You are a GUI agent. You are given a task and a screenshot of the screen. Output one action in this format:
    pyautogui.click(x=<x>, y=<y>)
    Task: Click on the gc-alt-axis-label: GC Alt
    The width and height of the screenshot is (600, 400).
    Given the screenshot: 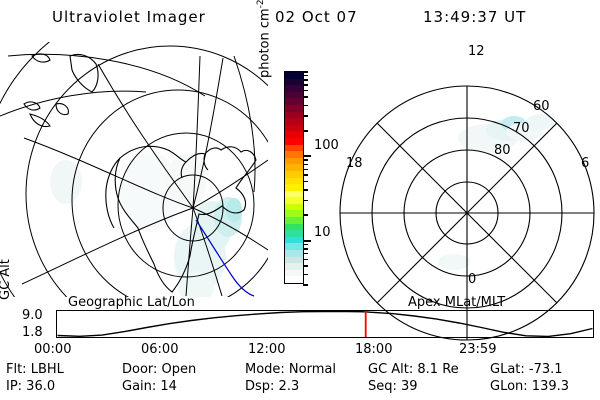 What is the action you would take?
    pyautogui.click(x=6, y=279)
    